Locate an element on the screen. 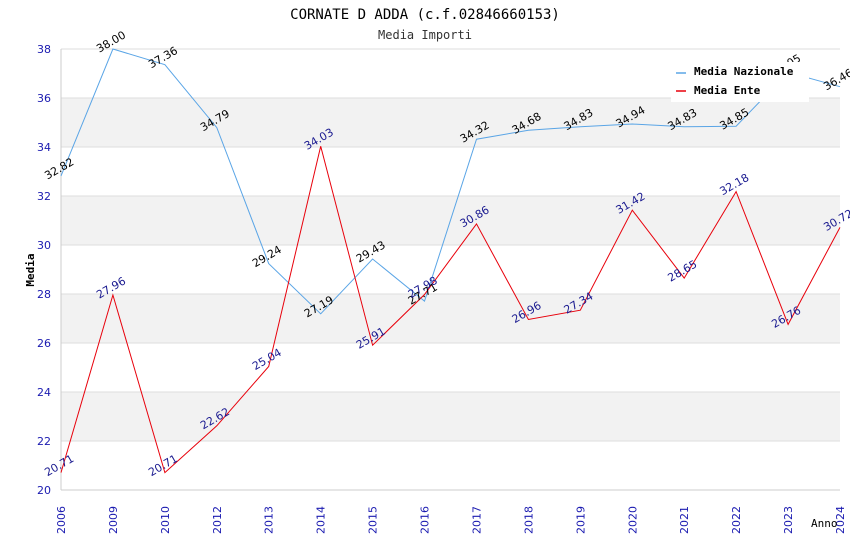 This screenshot has height=550, width=850. legend-label-media-ente: Media Ente is located at coordinates (727, 90).